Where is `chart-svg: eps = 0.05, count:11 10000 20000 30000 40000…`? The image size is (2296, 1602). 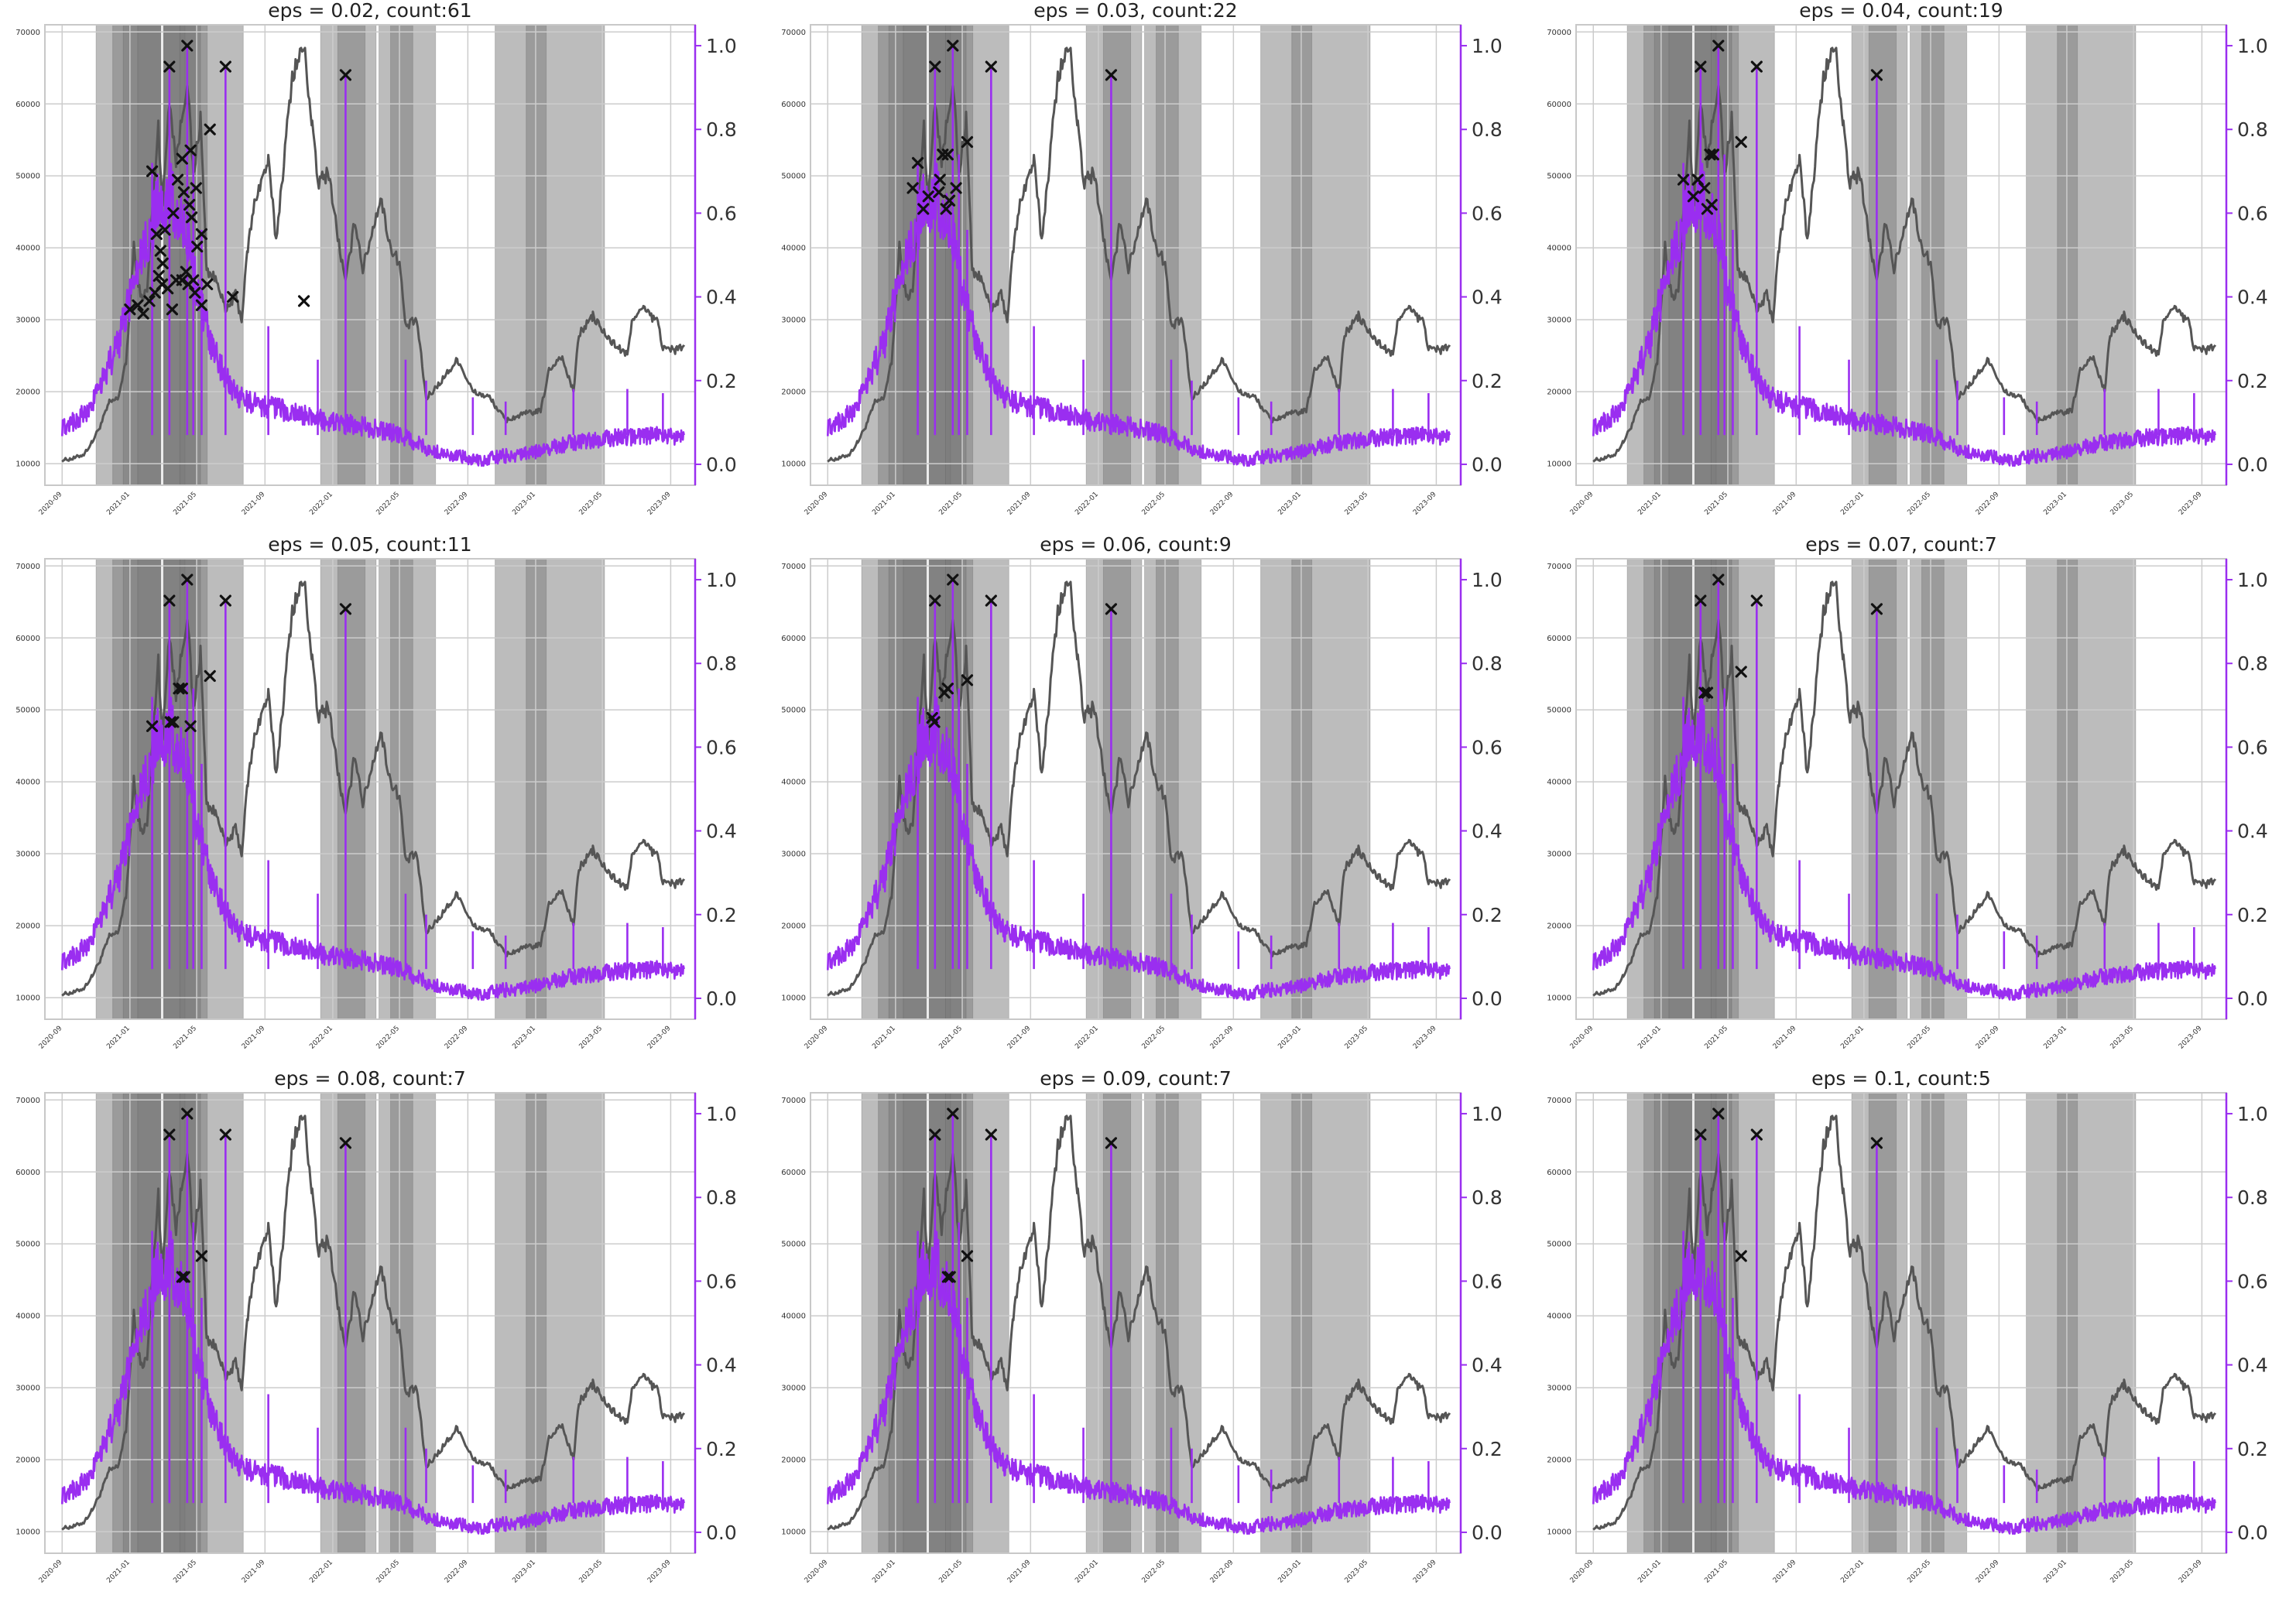
chart-svg: eps = 0.05, count:11 10000 20000 30000 40000… is located at coordinates (376, 792).